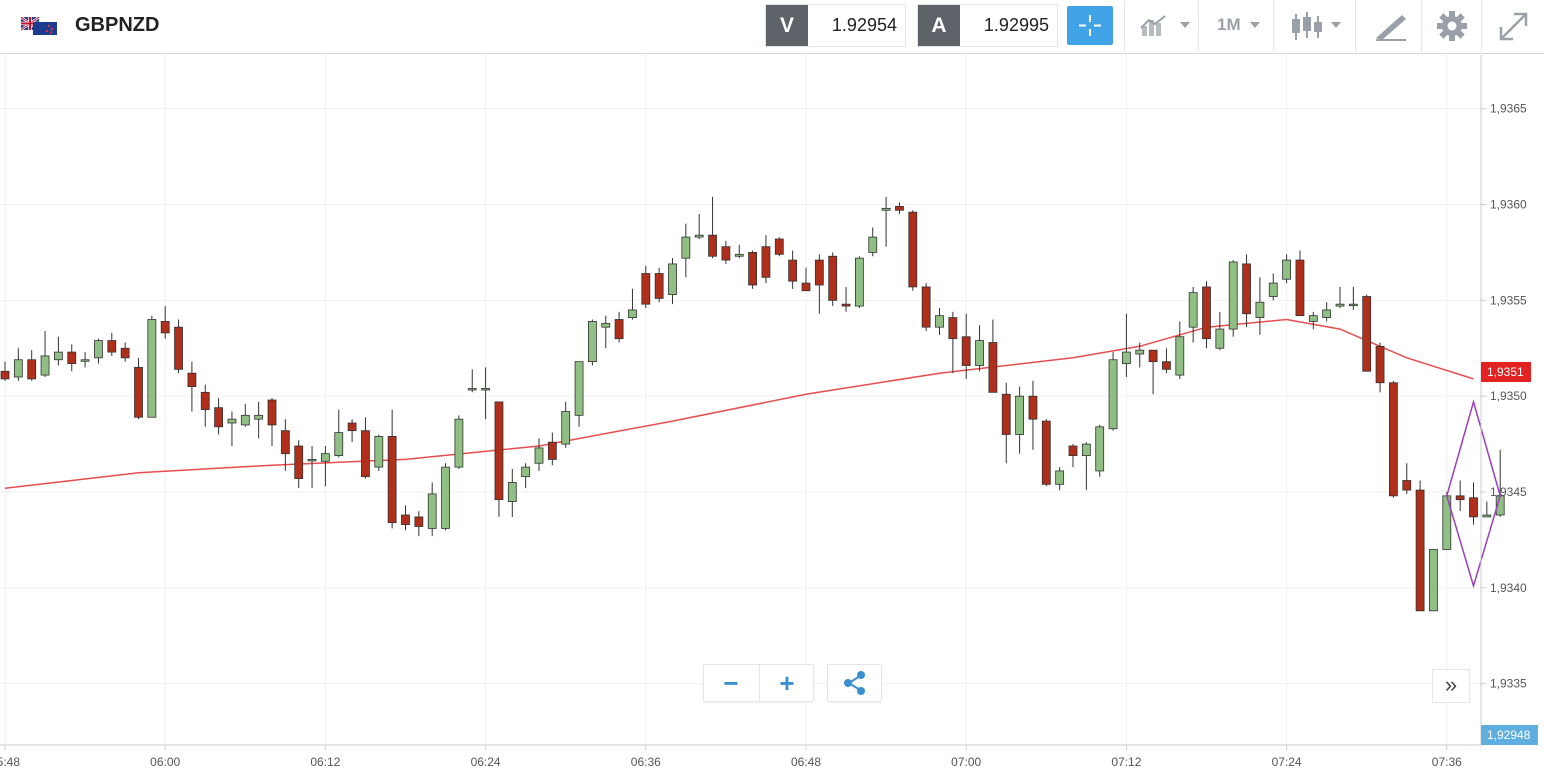 The width and height of the screenshot is (1544, 780). What do you see at coordinates (1447, 762) in the screenshot?
I see `time-tick-label: 07:36` at bounding box center [1447, 762].